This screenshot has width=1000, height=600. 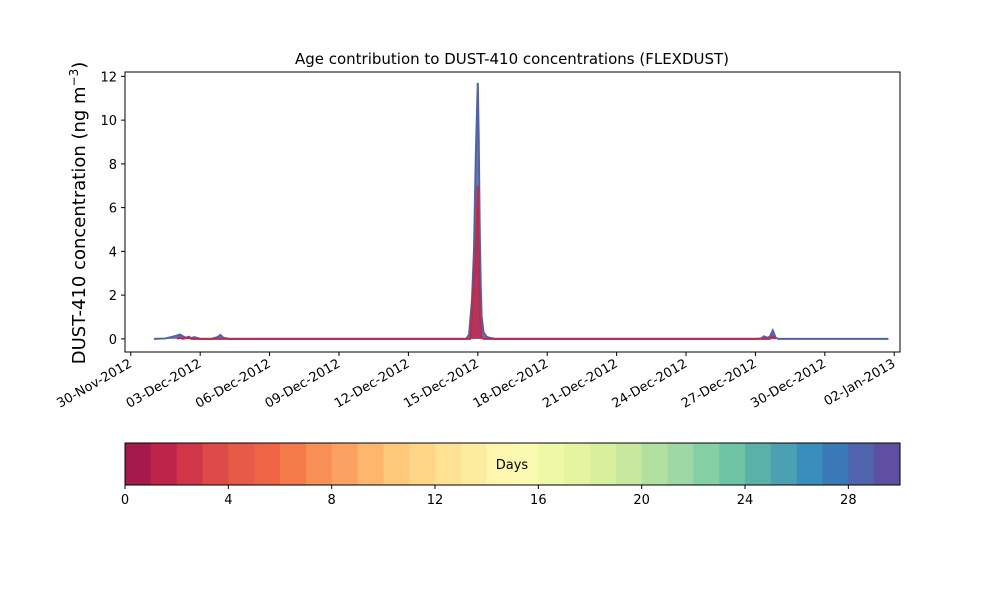 I want to click on y-axis: 0 2 4 6 8 10 12, so click(x=112, y=209).